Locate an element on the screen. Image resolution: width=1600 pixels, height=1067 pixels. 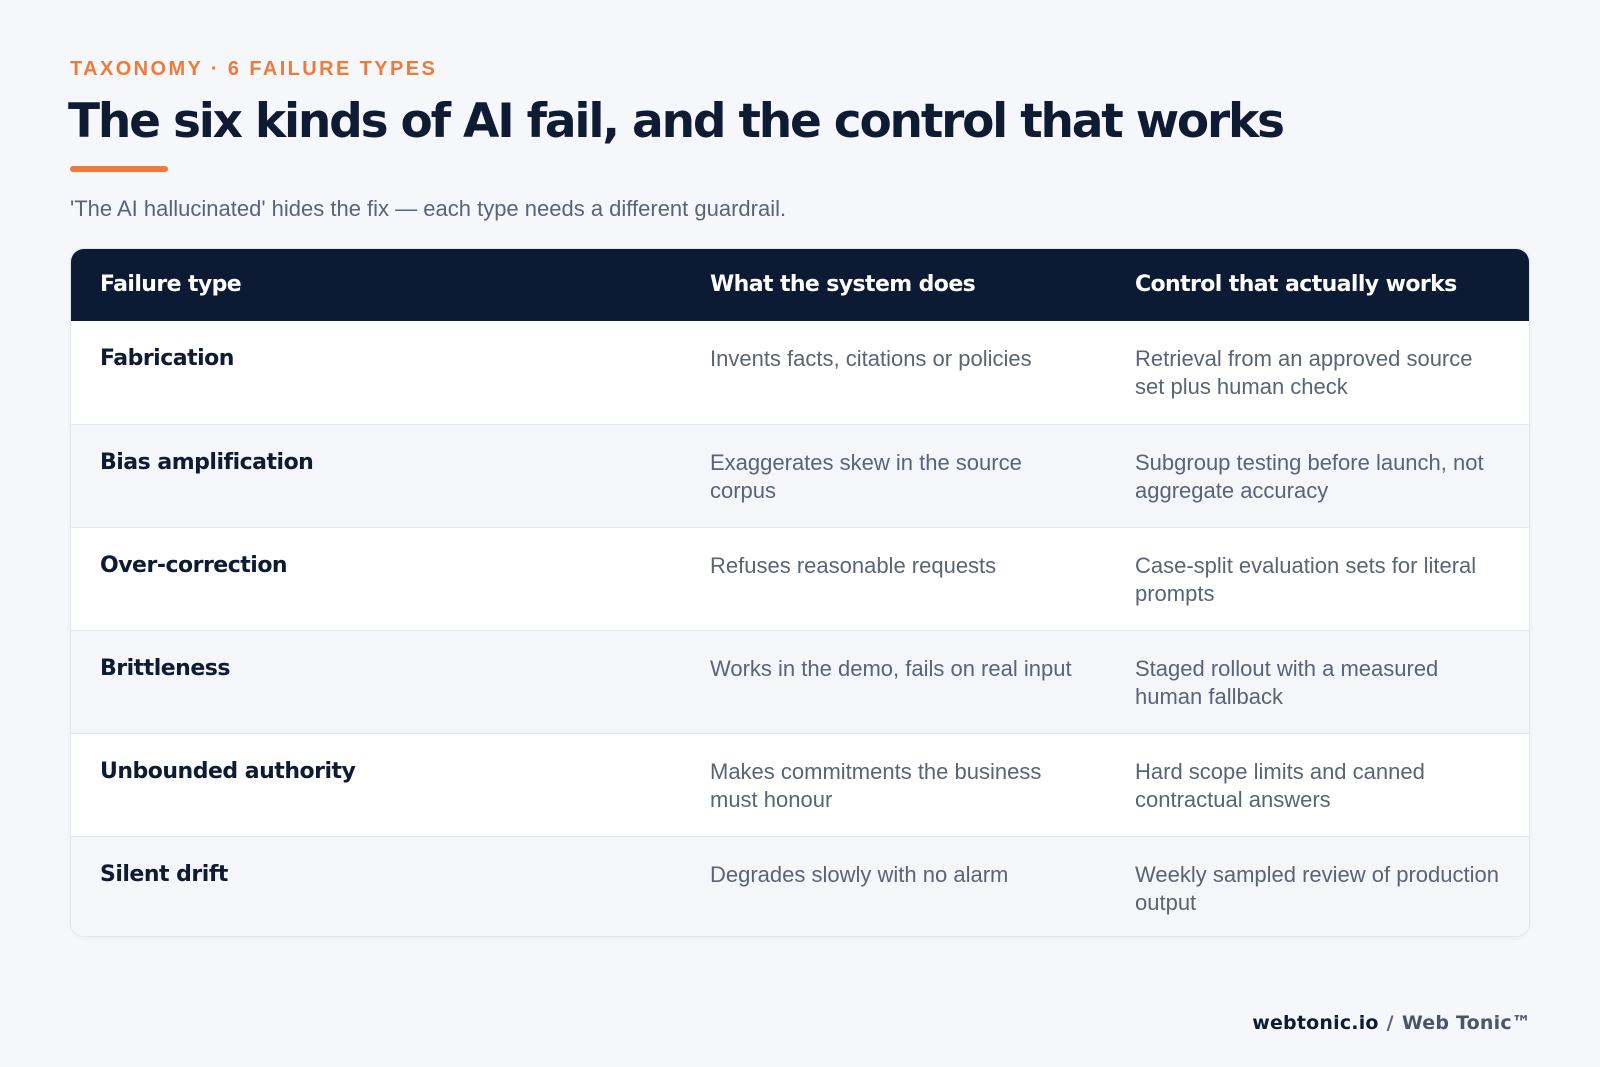
system-behavior-cell: Works in the demo, fails on real input is located at coordinates (891, 668).